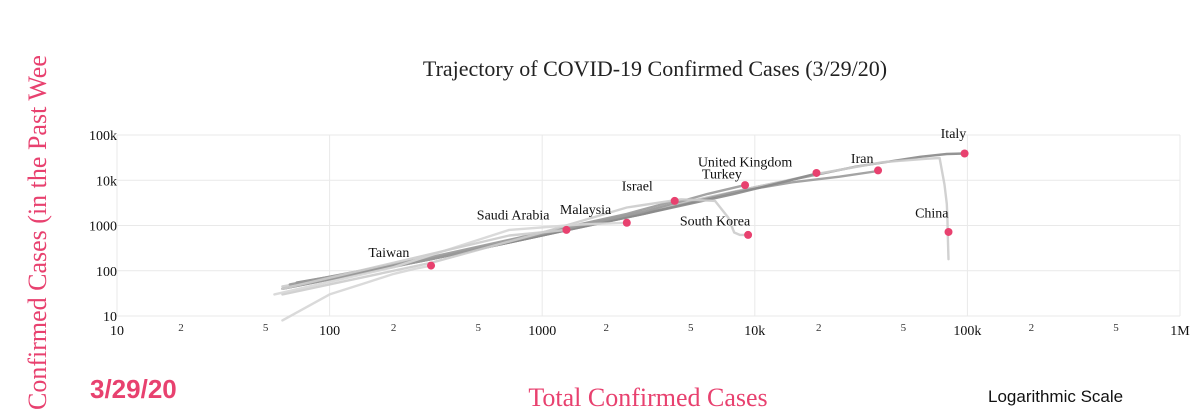 This screenshot has width=1200, height=418. Describe the element at coordinates (954, 134) in the screenshot. I see `country-label-italy: Italy` at that location.